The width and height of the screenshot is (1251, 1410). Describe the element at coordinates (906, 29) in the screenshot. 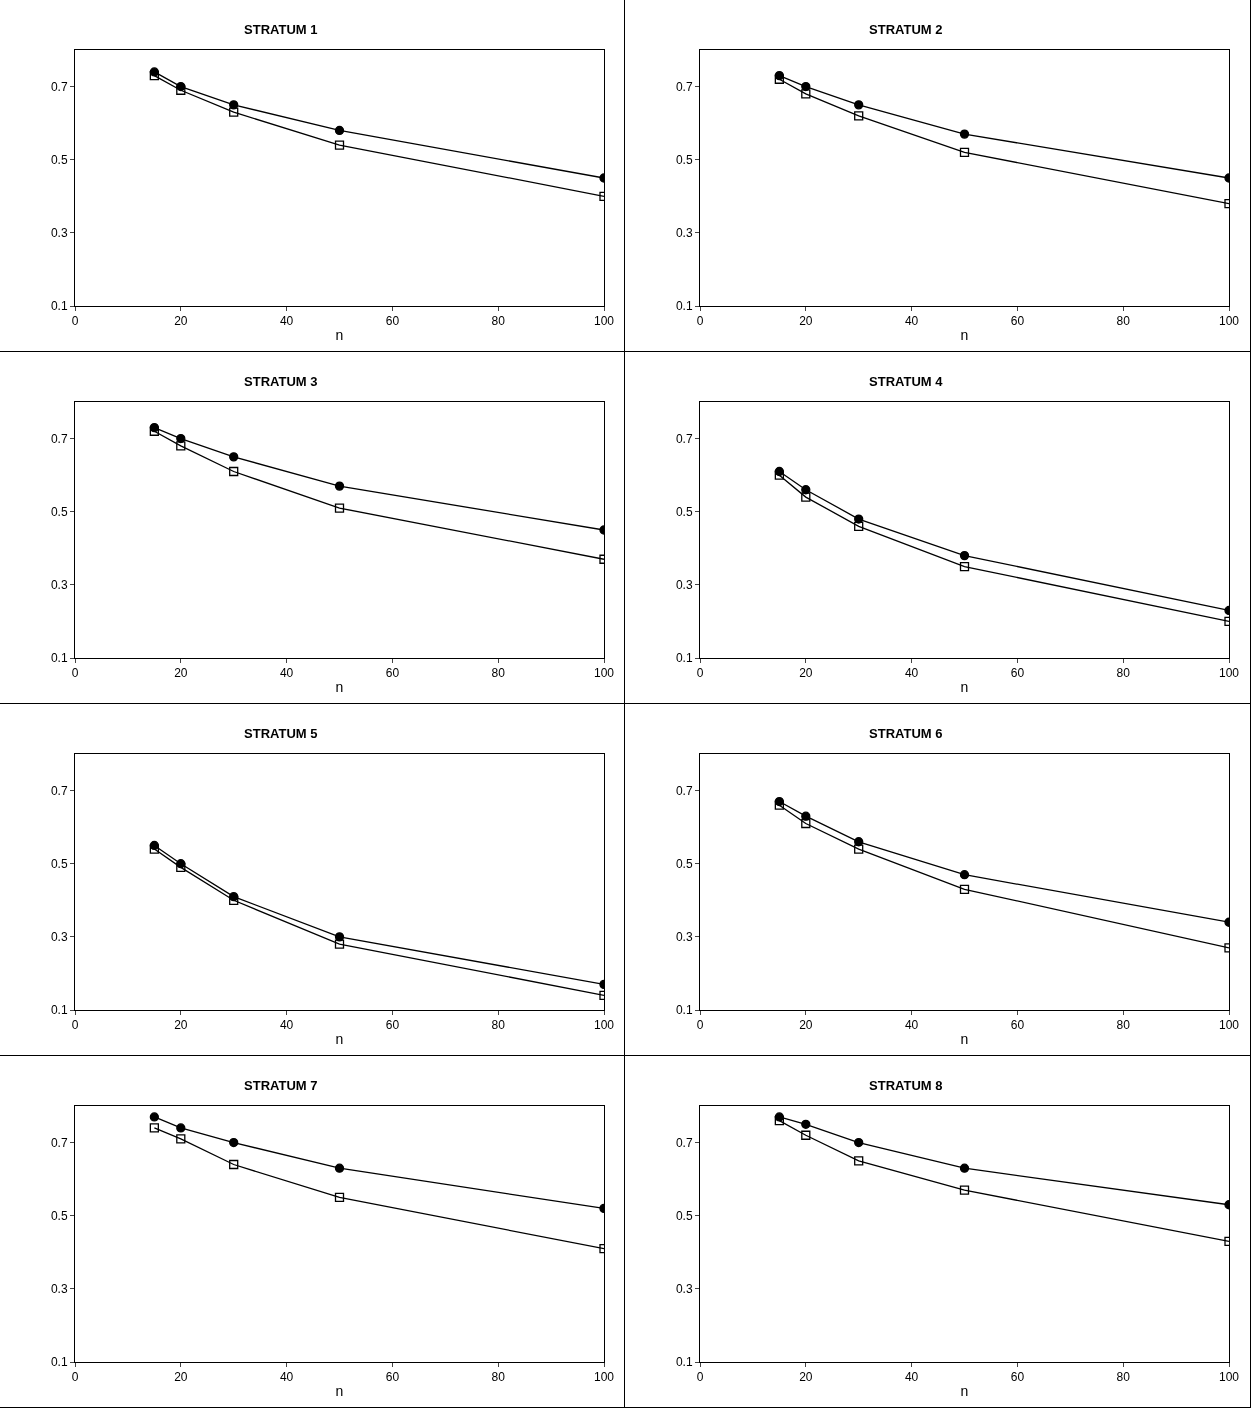

I see `chart-title: STRATUM 2` at that location.